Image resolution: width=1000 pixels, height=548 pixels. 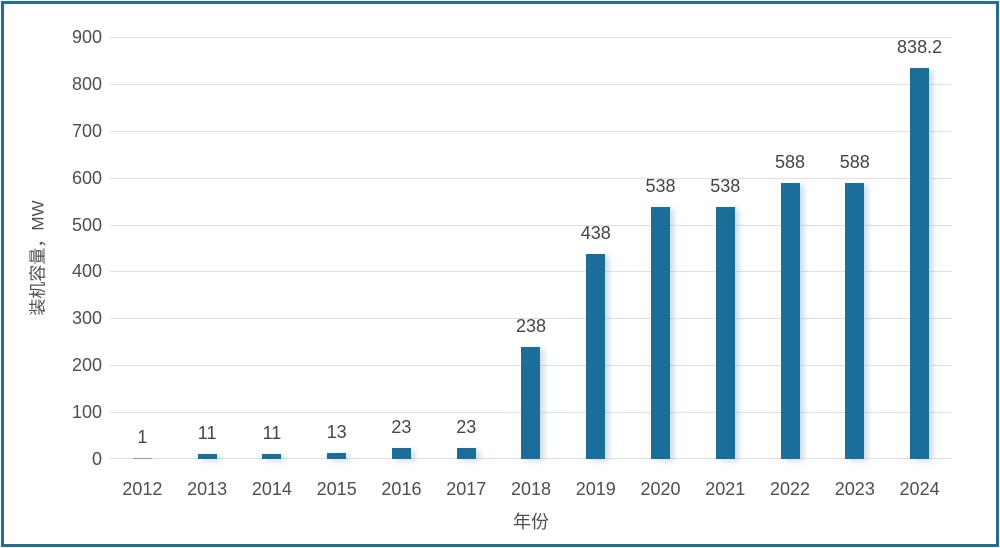 I want to click on data-label-2012: 1, so click(x=142, y=436).